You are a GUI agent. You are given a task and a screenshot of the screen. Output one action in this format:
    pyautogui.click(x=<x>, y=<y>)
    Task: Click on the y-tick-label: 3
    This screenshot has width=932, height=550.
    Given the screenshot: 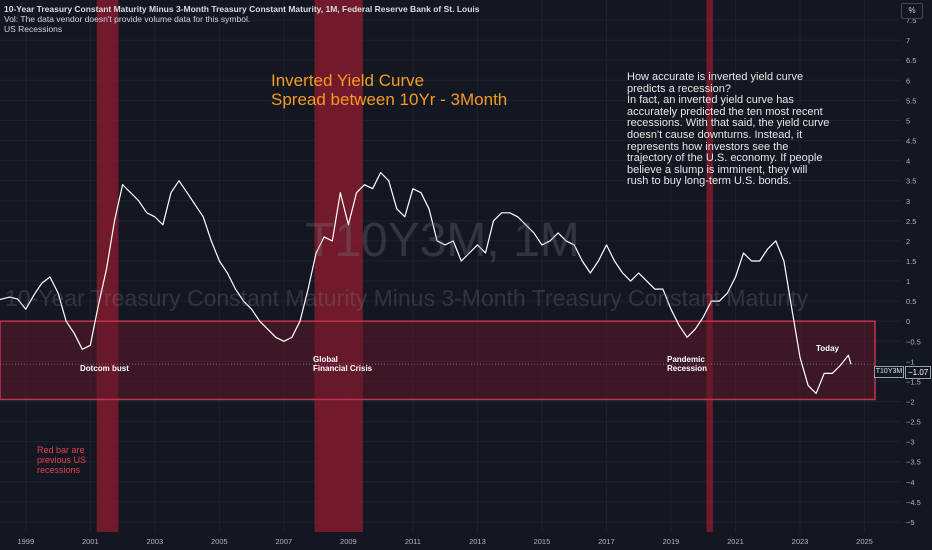 What is the action you would take?
    pyautogui.click(x=908, y=201)
    